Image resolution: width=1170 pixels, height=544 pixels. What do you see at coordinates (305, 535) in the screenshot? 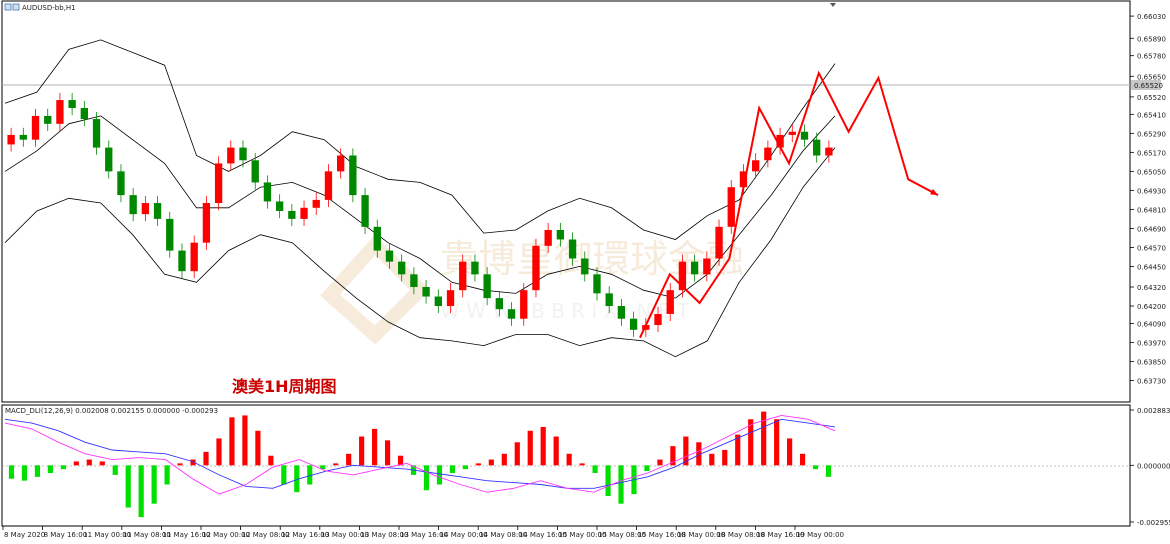
I see `time-tick-label: 12 May 16:00` at bounding box center [305, 535].